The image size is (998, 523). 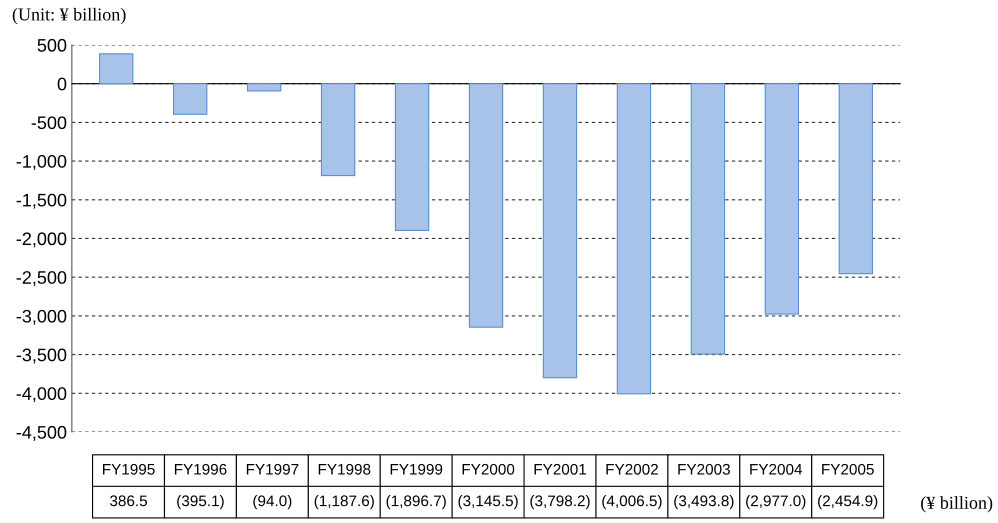 What do you see at coordinates (632, 502) in the screenshot?
I see `data-label: (4,006.5)` at bounding box center [632, 502].